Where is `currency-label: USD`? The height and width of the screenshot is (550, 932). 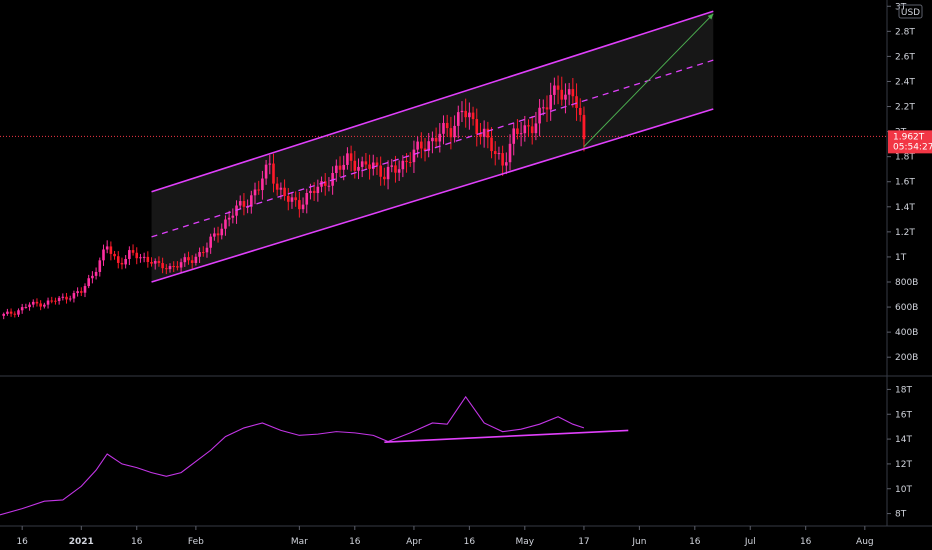 currency-label: USD is located at coordinates (910, 13).